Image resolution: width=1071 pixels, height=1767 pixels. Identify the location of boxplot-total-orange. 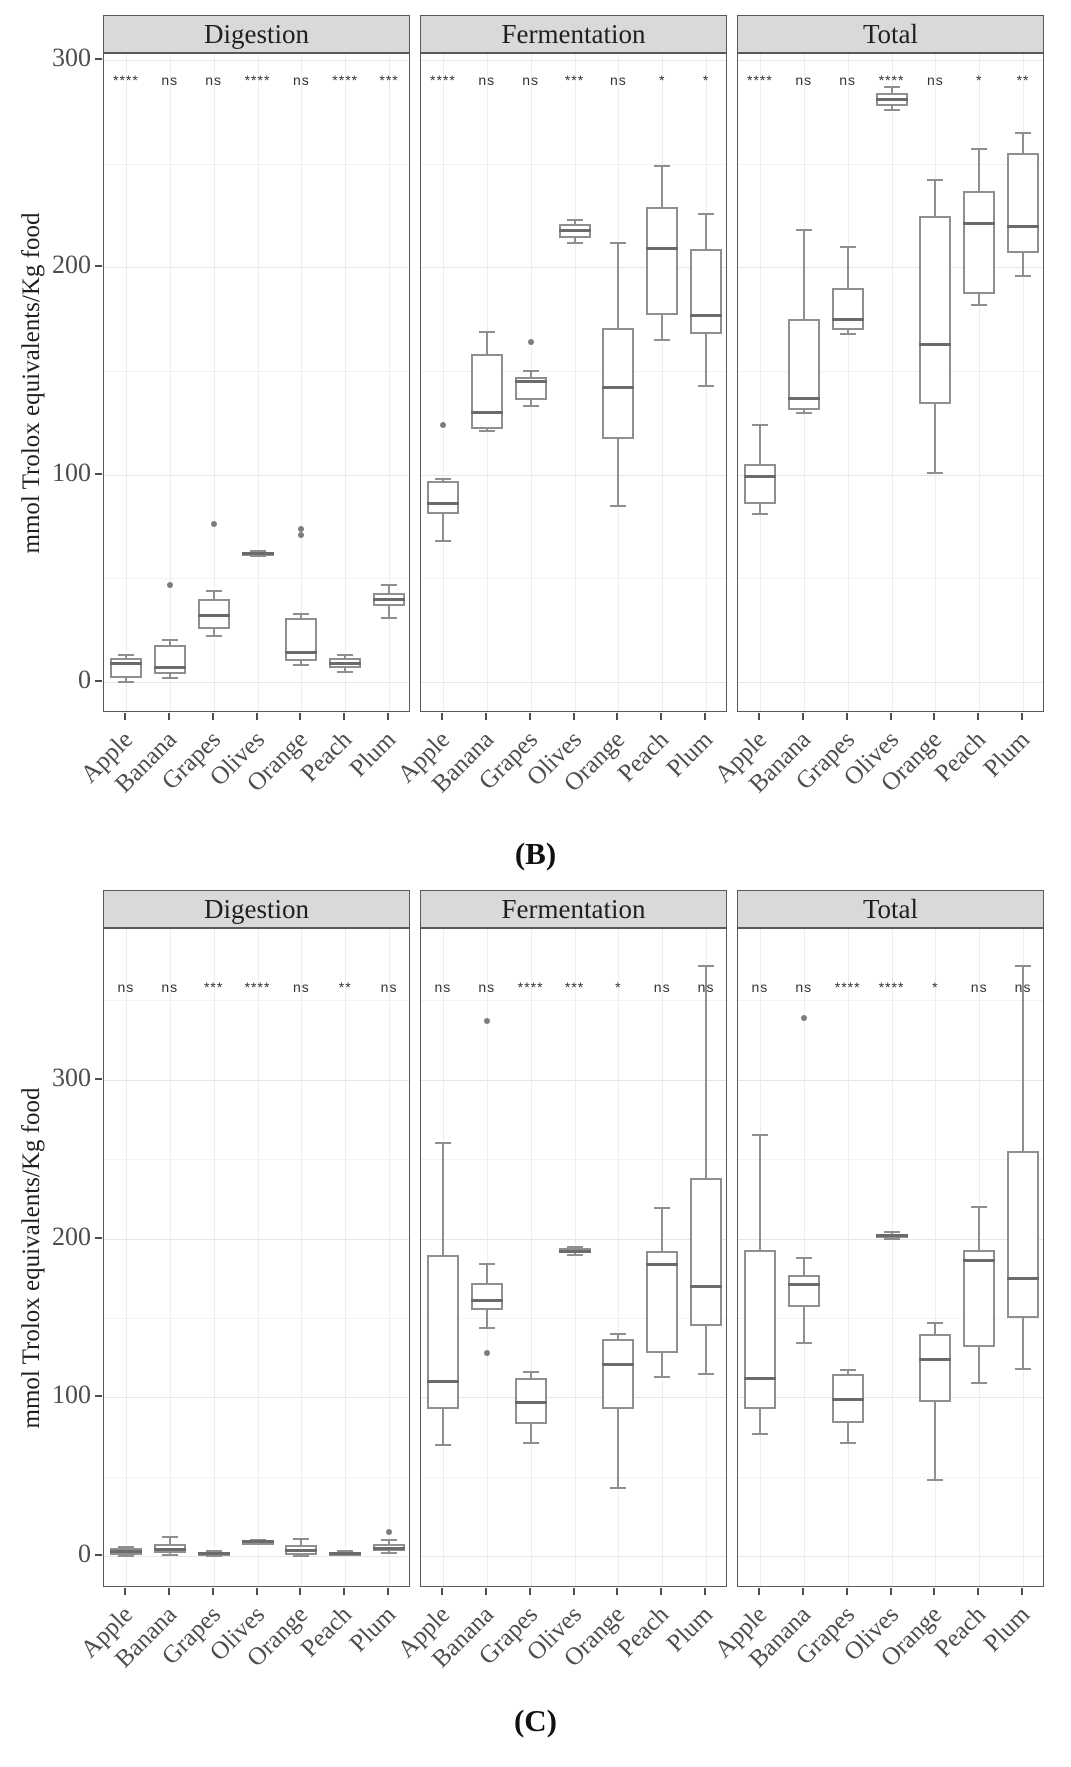
(890, 1257).